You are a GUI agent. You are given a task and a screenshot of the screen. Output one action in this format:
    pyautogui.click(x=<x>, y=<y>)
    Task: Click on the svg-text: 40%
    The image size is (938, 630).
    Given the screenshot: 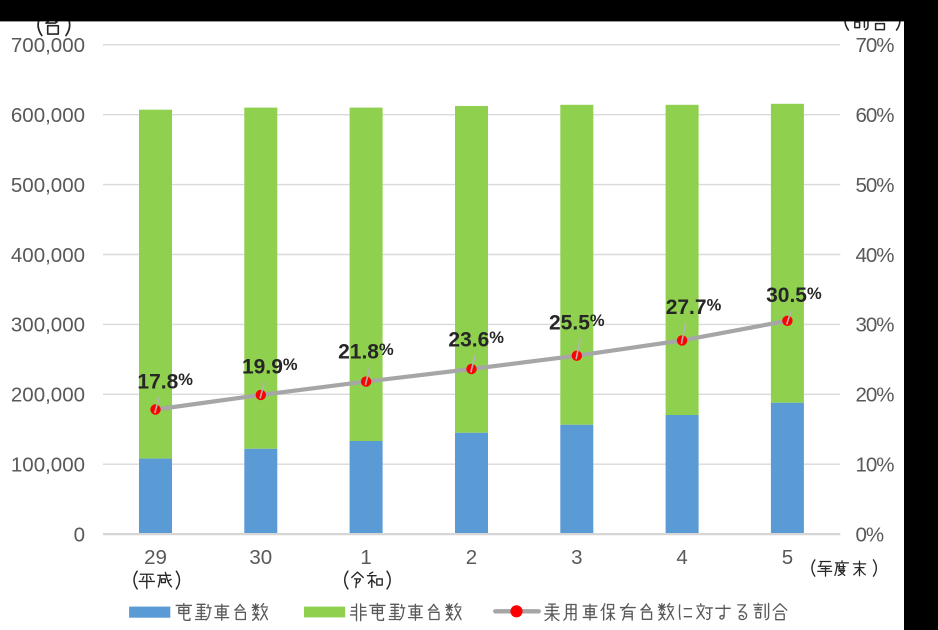 What is the action you would take?
    pyautogui.click(x=875, y=255)
    